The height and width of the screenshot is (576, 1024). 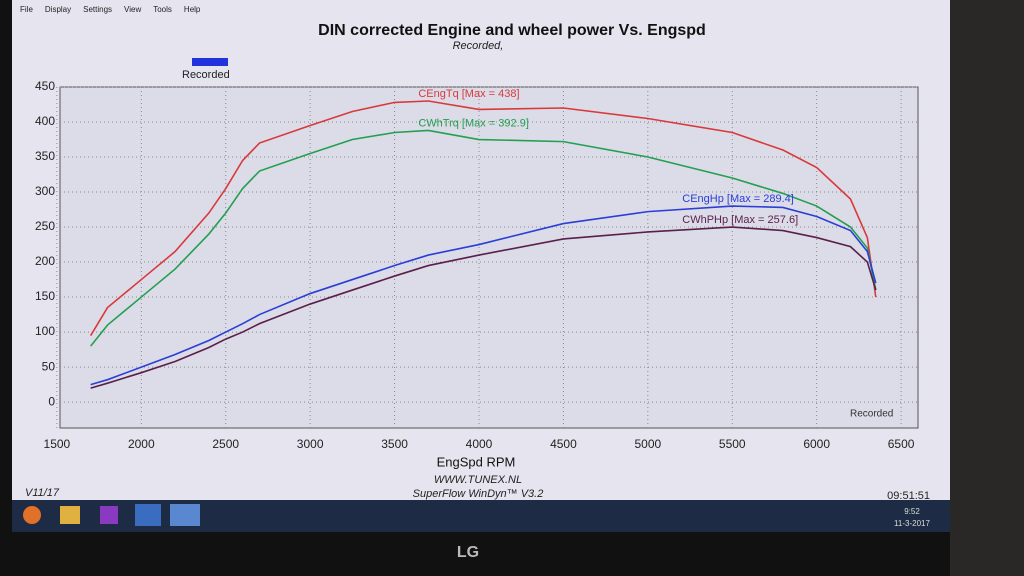 What do you see at coordinates (912, 523) in the screenshot?
I see `taskbar-date: 11-3-2017` at bounding box center [912, 523].